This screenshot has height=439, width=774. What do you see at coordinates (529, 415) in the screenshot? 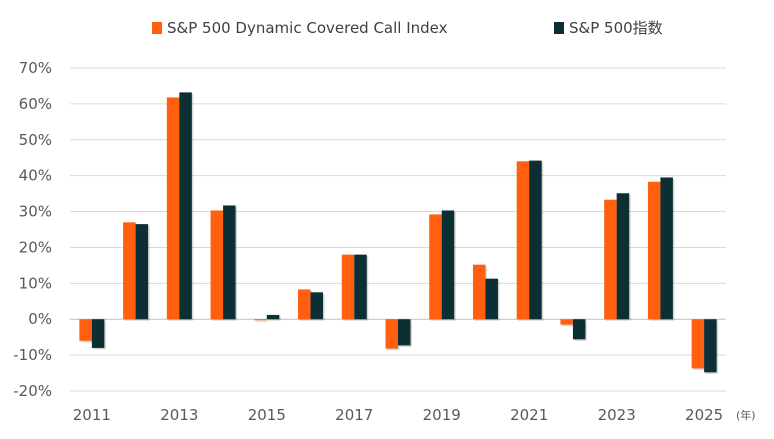
I see `x-tick-label: 2021` at bounding box center [529, 415].